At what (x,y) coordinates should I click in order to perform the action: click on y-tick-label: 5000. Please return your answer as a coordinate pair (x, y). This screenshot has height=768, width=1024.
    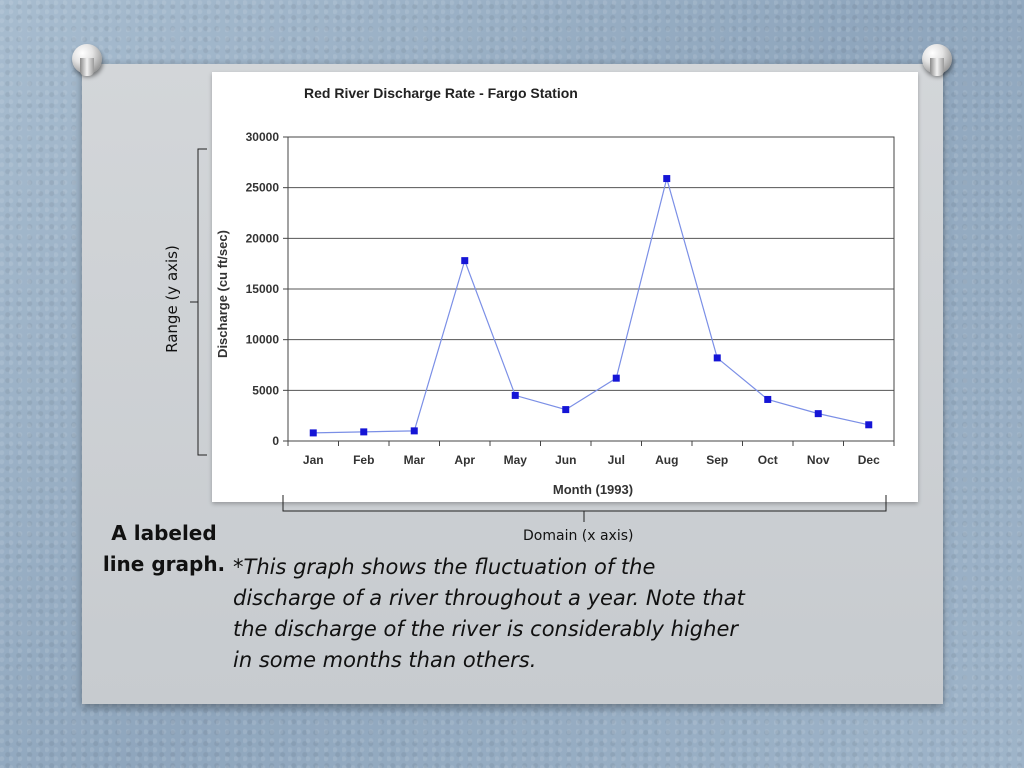
    Looking at the image, I should click on (265, 390).